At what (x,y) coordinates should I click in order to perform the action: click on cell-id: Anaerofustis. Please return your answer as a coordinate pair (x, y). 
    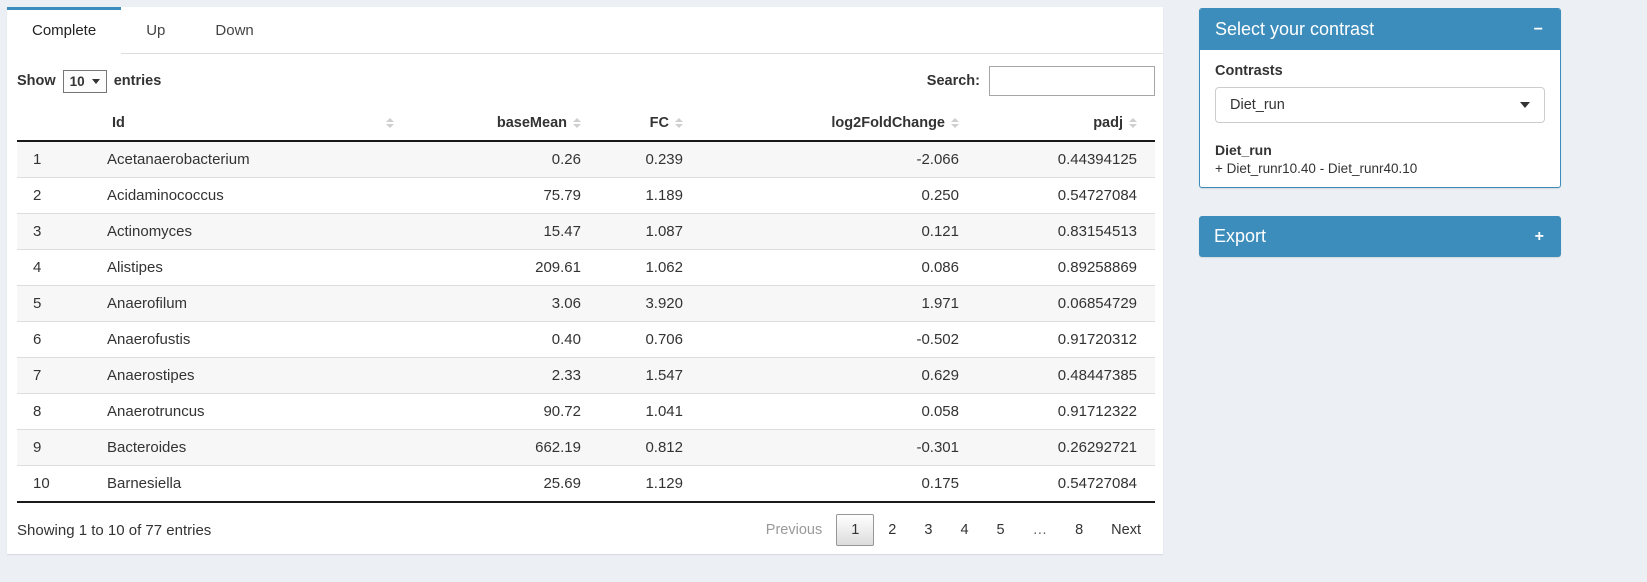
    Looking at the image, I should click on (252, 339).